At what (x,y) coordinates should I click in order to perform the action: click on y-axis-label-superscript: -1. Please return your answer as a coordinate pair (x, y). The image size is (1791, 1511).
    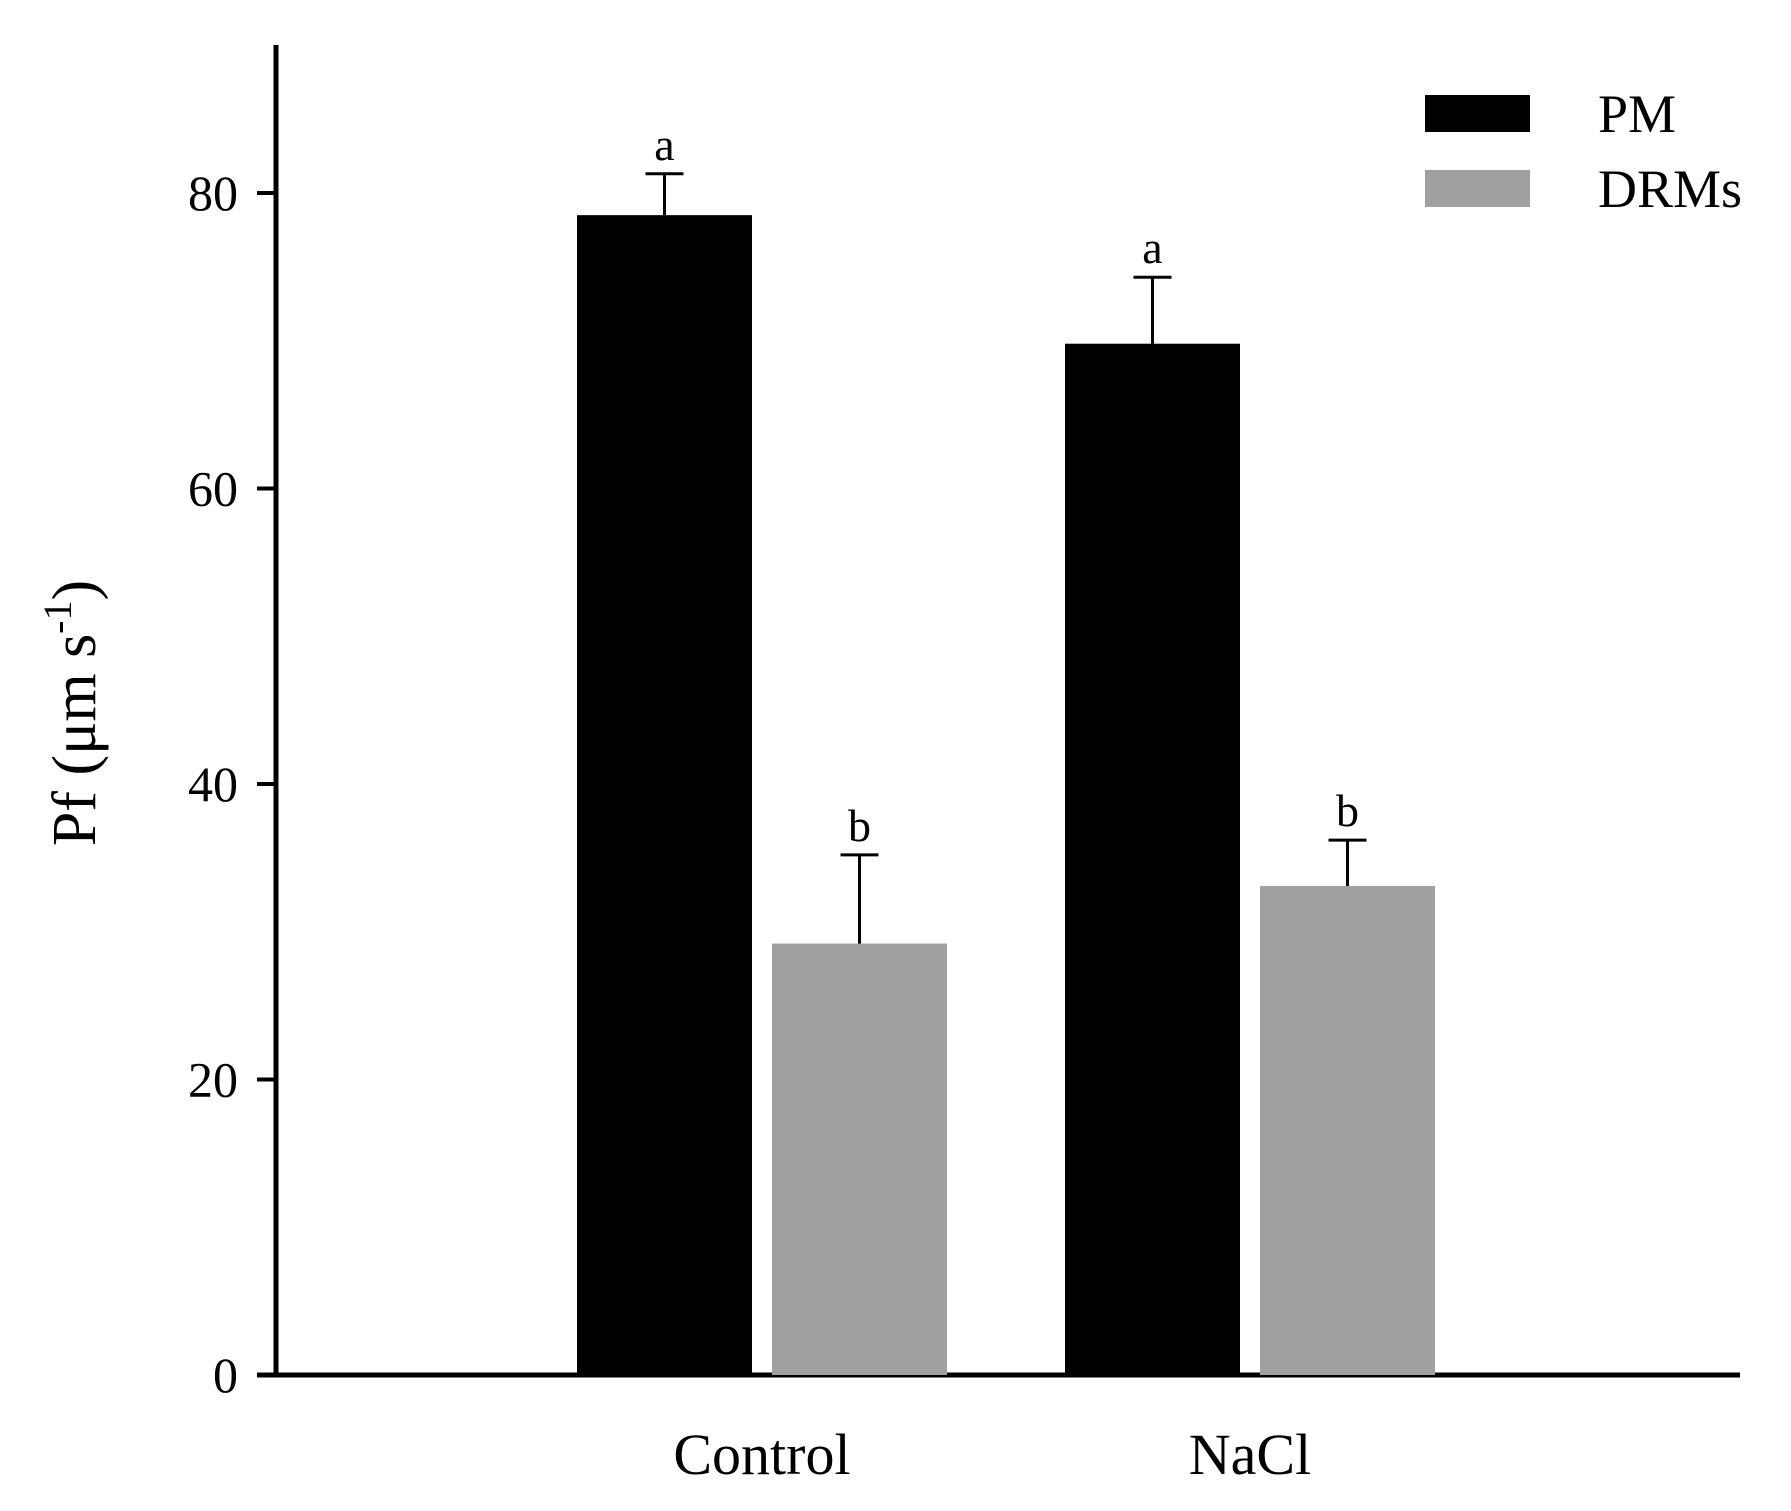
    Looking at the image, I should click on (57, 616).